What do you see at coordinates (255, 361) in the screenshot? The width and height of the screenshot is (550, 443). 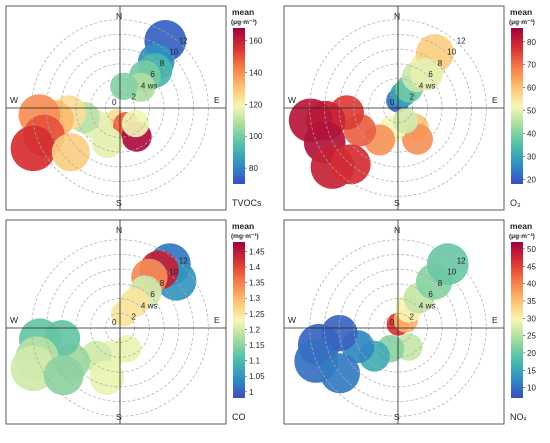 I see `legend-tick-label: 1.1` at bounding box center [255, 361].